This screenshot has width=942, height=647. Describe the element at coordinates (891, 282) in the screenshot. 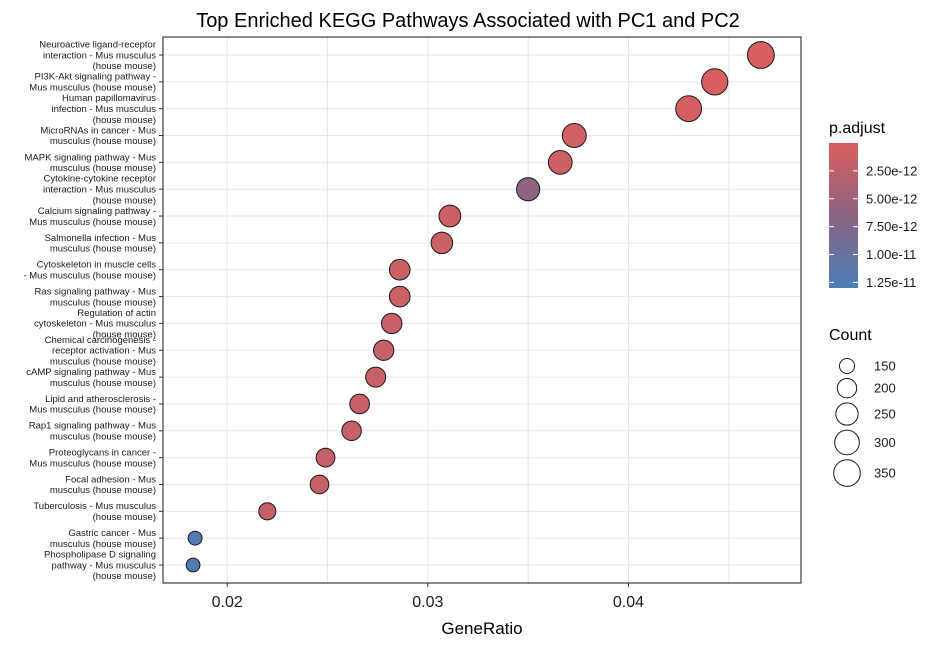

I see `color-legend-tick-label: 1.25e-11` at that location.